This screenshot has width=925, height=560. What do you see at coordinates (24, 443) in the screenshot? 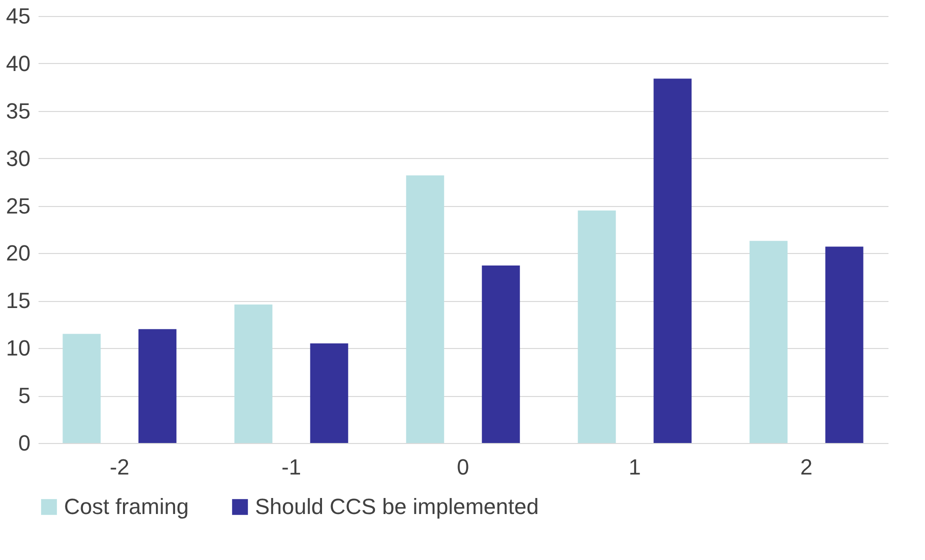
I see `y-tick-label: 0` at bounding box center [24, 443].